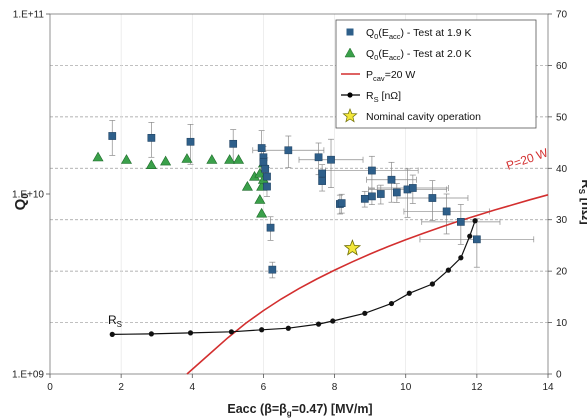 Image resolution: width=587 pixels, height=420 pixels. Describe the element at coordinates (29, 15) in the screenshot. I see `y-left-tick-label: 1.E+11` at that location.